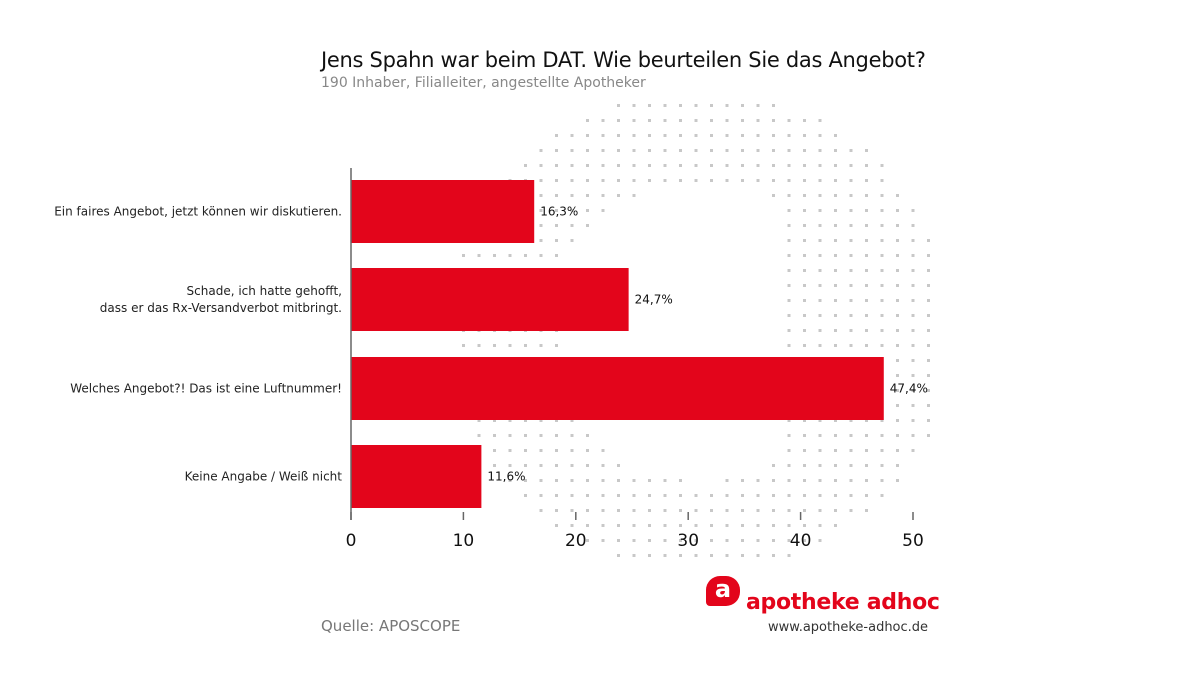 This screenshot has width=1200, height=683. Describe the element at coordinates (848, 627) in the screenshot. I see `logo-url: www.apotheke-adhoc.de` at that location.